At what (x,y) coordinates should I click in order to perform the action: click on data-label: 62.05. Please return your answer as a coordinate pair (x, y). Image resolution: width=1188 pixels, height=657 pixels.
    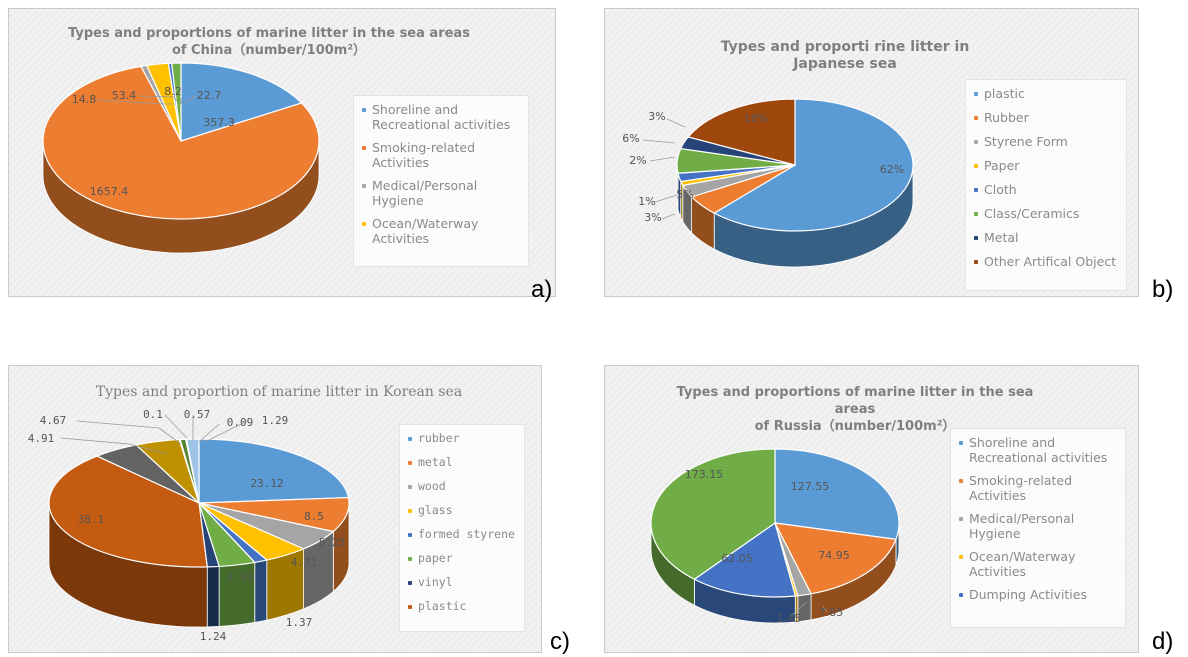
    Looking at the image, I should click on (737, 558).